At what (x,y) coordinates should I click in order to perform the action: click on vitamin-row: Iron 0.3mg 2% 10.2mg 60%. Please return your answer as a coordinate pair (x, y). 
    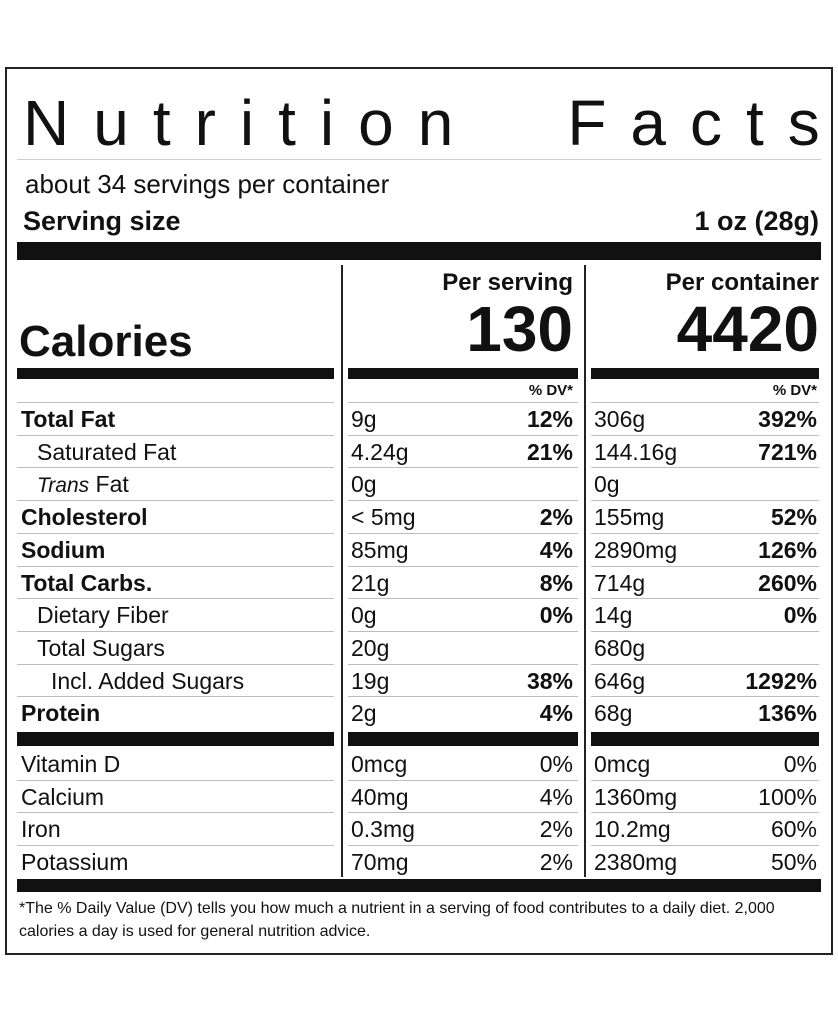
    Looking at the image, I should click on (419, 829).